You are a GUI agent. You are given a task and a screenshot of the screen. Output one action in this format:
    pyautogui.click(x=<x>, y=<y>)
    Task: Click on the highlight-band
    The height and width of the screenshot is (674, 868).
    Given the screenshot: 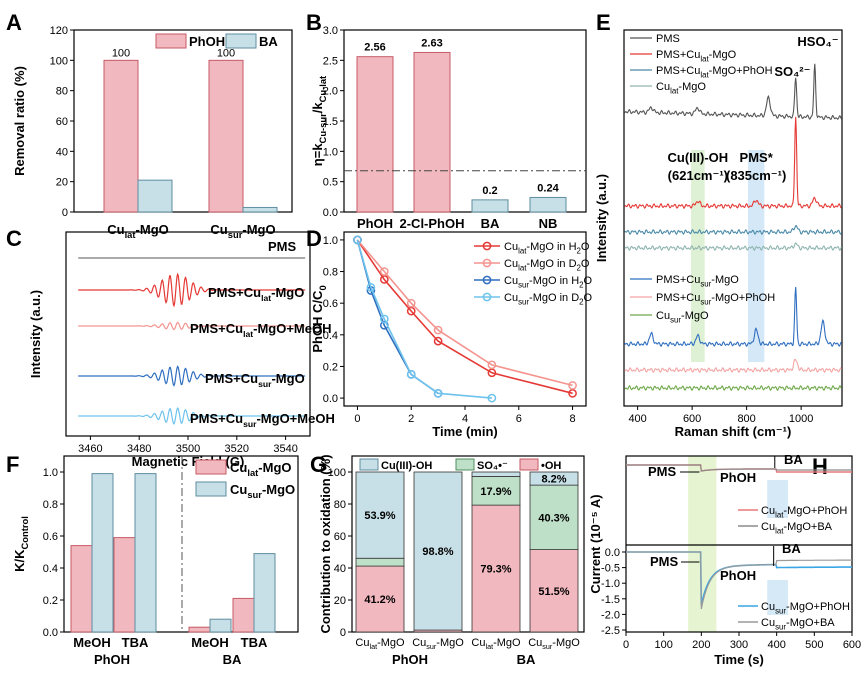 What is the action you would take?
    pyautogui.click(x=756, y=256)
    